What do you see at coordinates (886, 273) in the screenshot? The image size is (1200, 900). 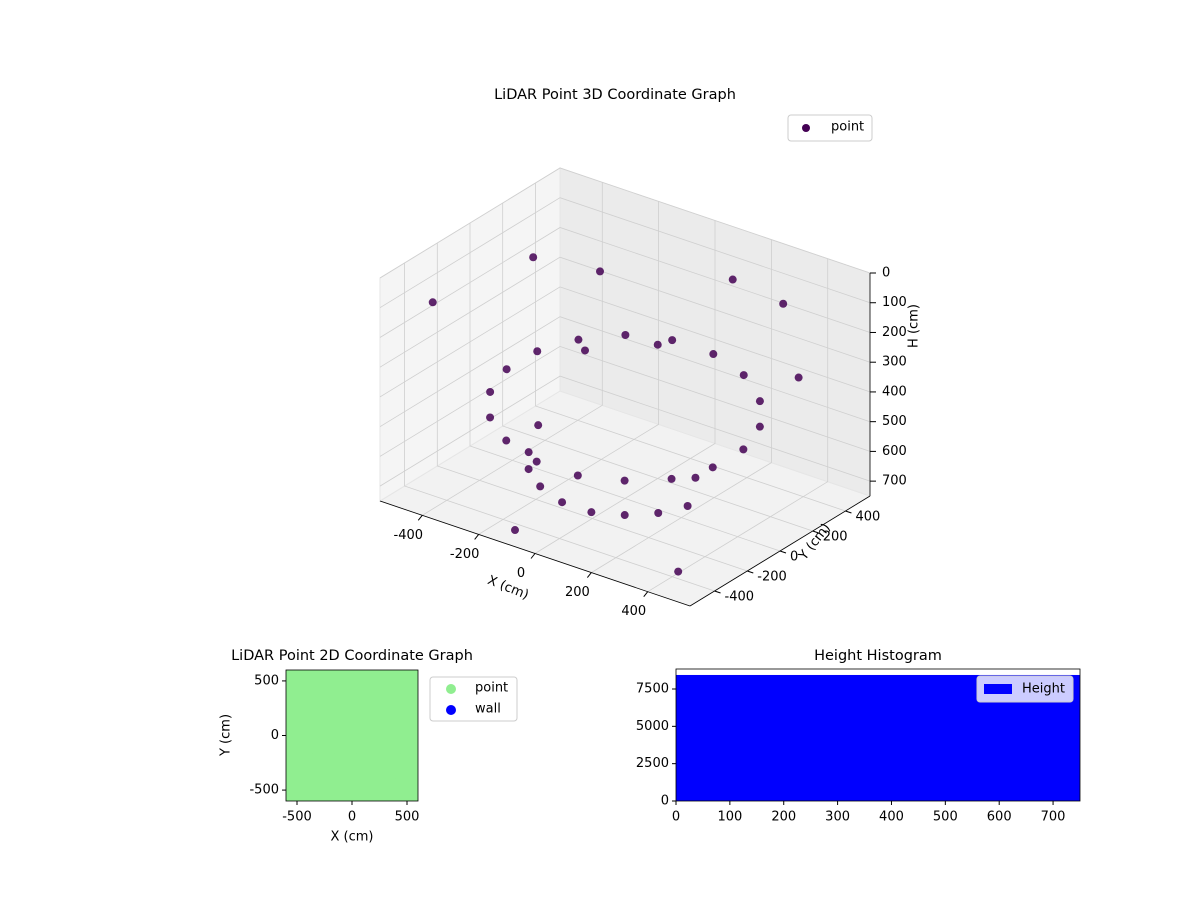 I see `z-tick-label: 0` at bounding box center [886, 273].